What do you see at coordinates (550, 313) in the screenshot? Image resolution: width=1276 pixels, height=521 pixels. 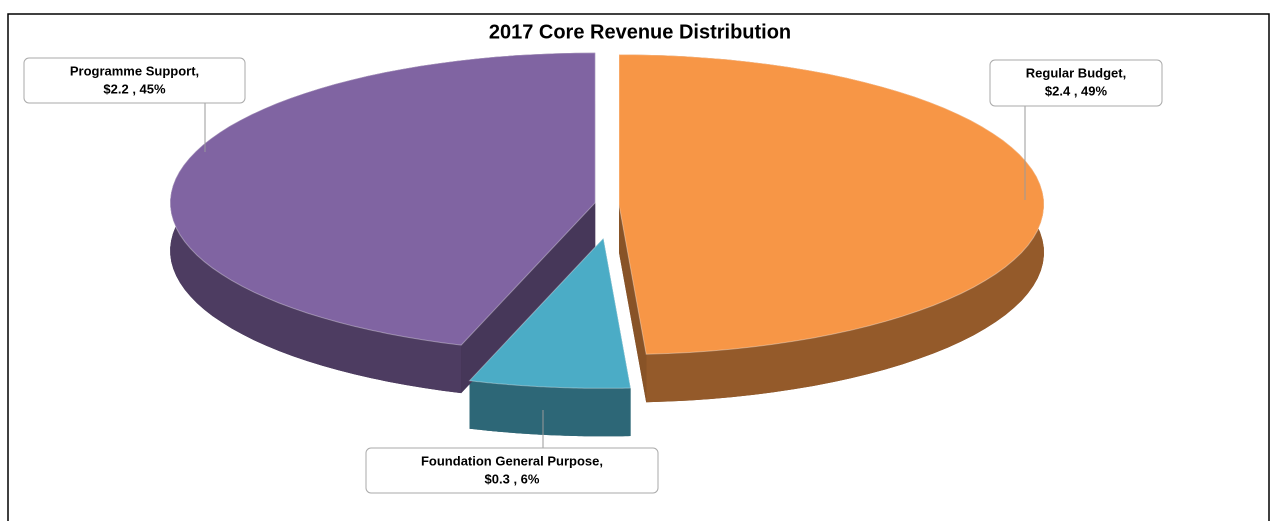 I see `slice` at bounding box center [550, 313].